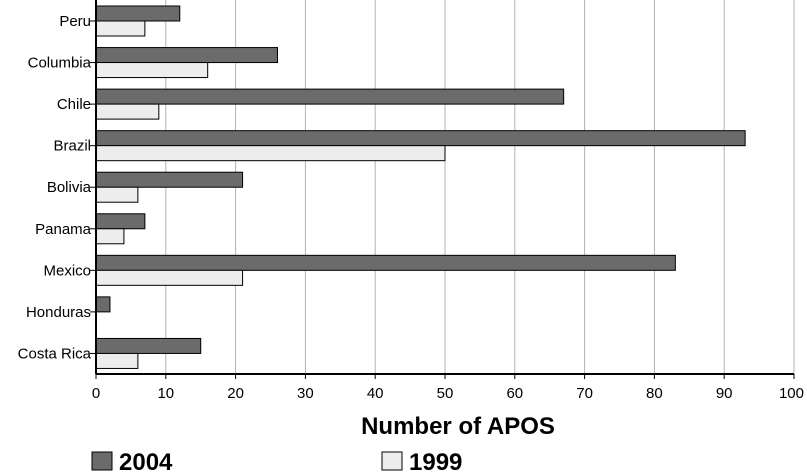 The width and height of the screenshot is (807, 473). What do you see at coordinates (270, 153) in the screenshot?
I see `bar-brazil-1999` at bounding box center [270, 153].